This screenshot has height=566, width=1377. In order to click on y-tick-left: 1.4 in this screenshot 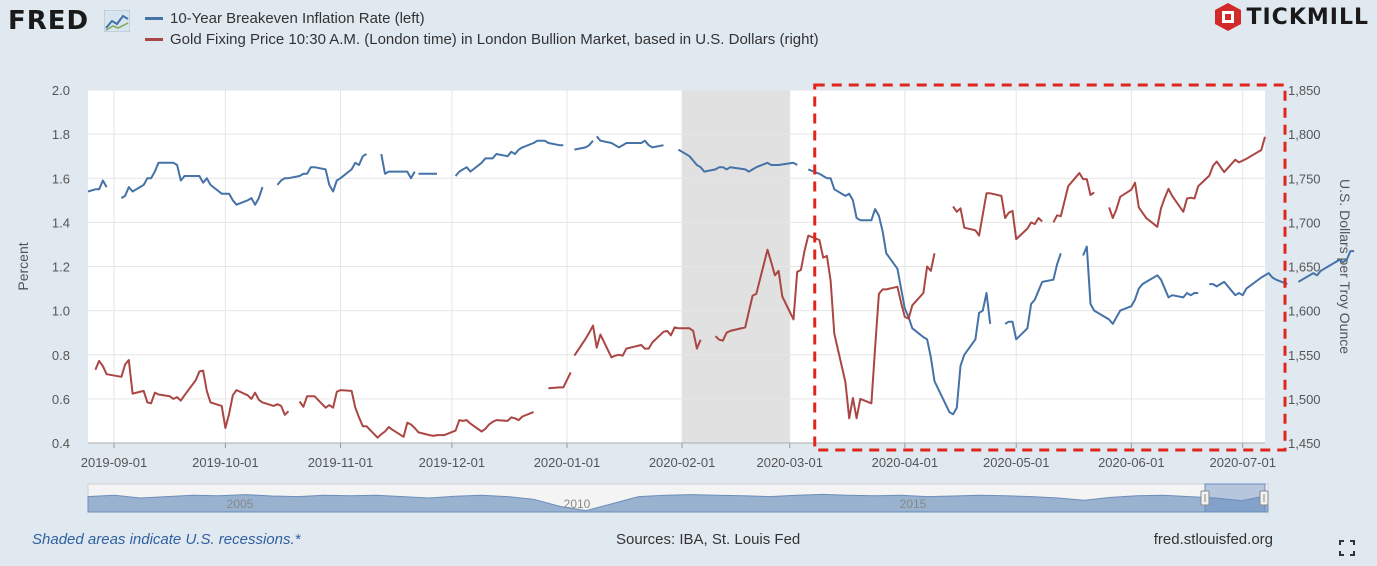, I will do `click(61, 222)`.